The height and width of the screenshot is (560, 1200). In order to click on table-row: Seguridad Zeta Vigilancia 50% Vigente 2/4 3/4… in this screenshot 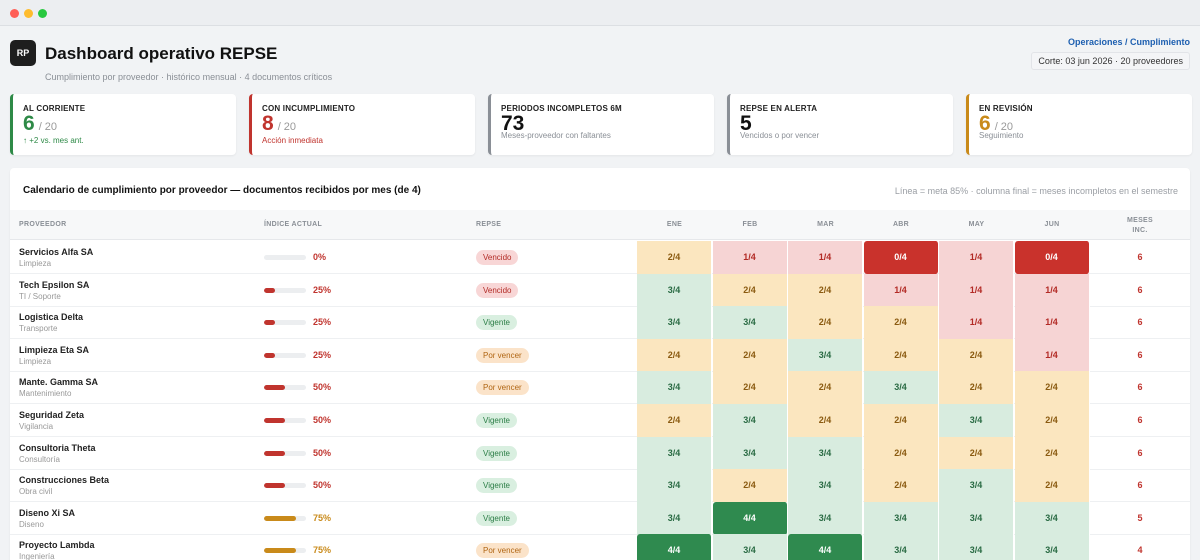, I will do `click(600, 420)`.